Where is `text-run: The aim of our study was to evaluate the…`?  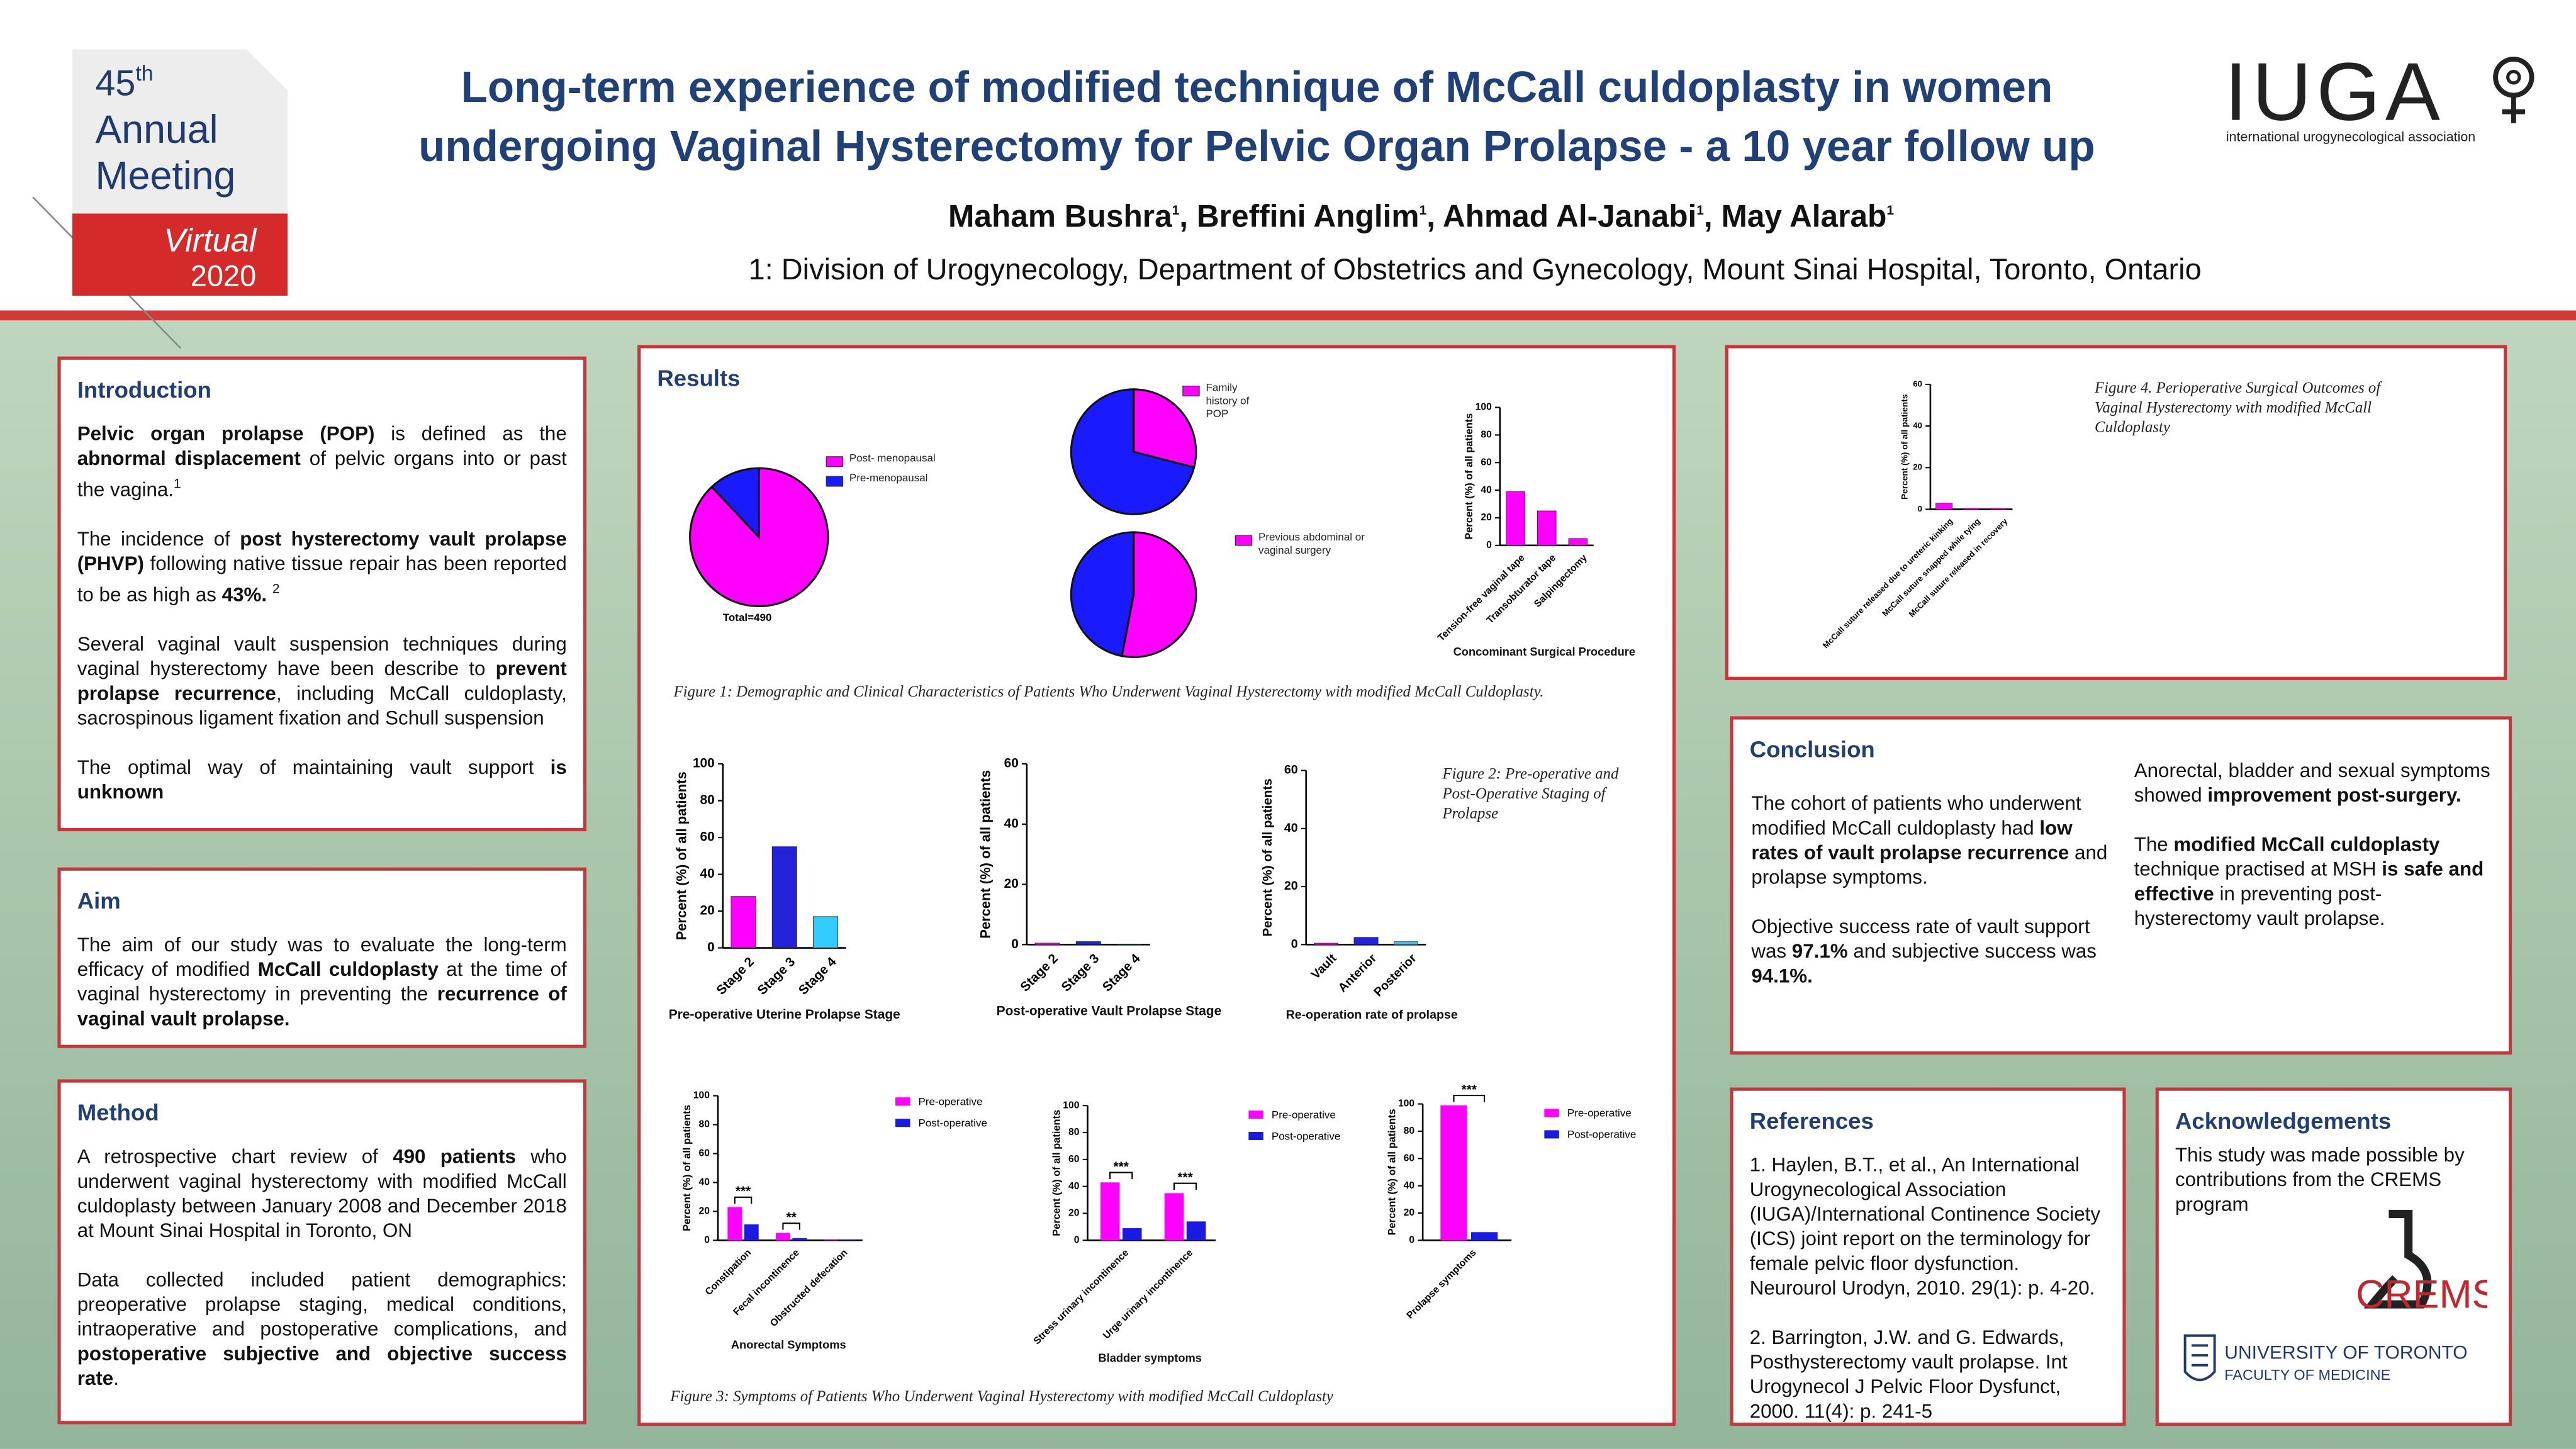
text-run: The aim of our study was to evaluate the… is located at coordinates (322, 957).